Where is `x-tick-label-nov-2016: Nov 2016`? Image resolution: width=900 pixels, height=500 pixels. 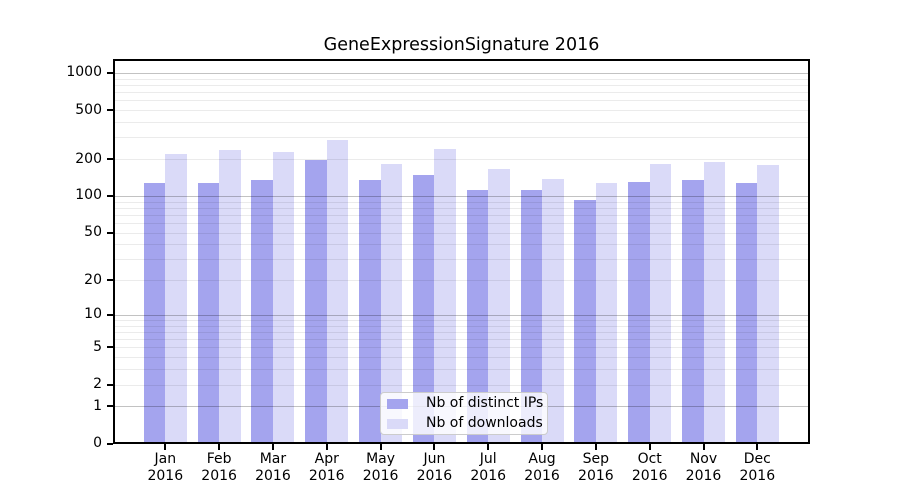 x-tick-label-nov-2016: Nov 2016 is located at coordinates (704, 468).